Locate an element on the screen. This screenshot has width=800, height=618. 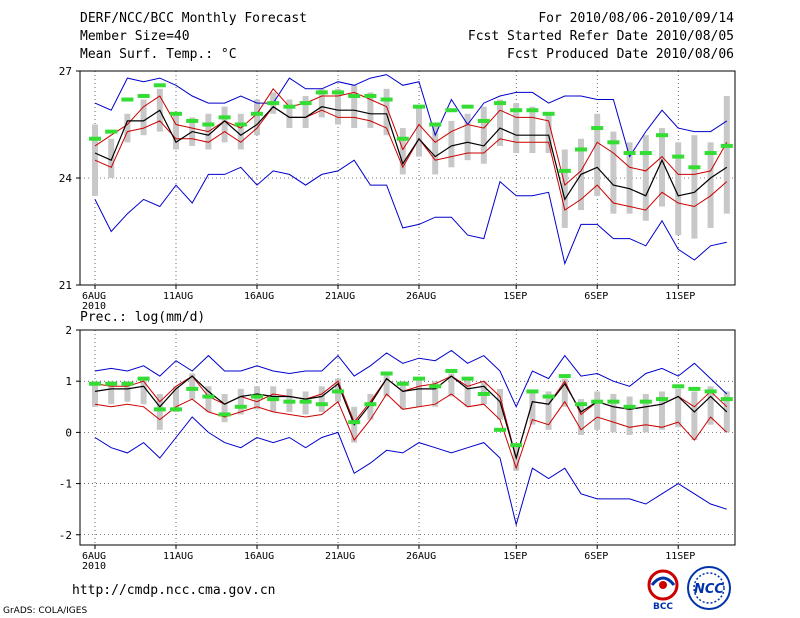
bcc-logo: BCC is located at coordinates (663, 588).